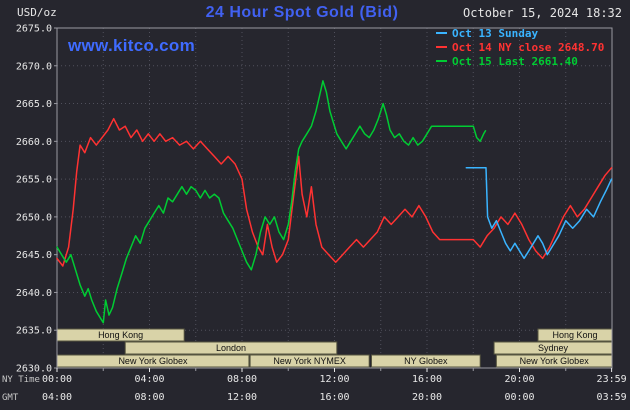 The width and height of the screenshot is (630, 410). Describe the element at coordinates (528, 47) in the screenshot. I see `legend-label: Oct 14 NY close 2648.70` at that location.